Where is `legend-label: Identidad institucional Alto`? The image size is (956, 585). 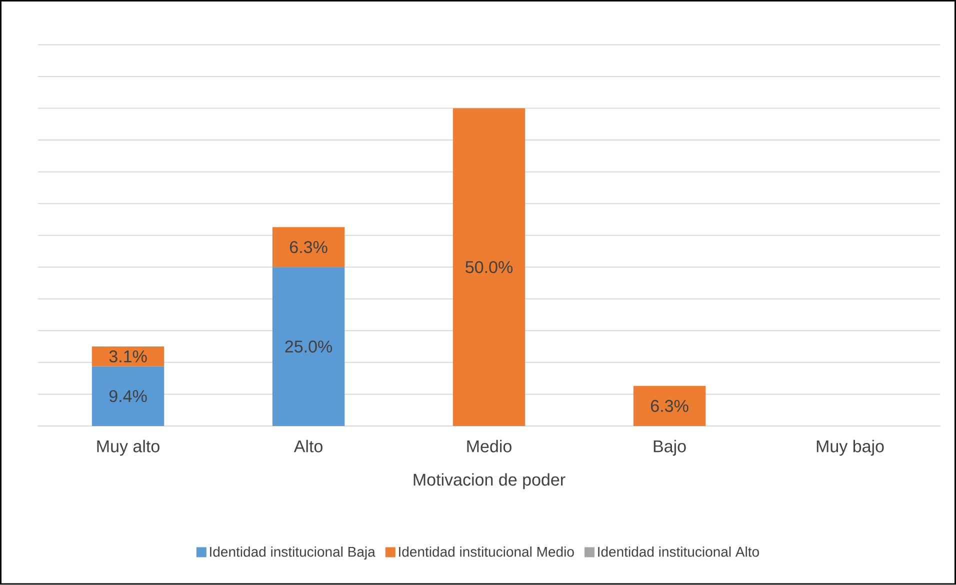
legend-label: Identidad institucional Alto is located at coordinates (678, 551).